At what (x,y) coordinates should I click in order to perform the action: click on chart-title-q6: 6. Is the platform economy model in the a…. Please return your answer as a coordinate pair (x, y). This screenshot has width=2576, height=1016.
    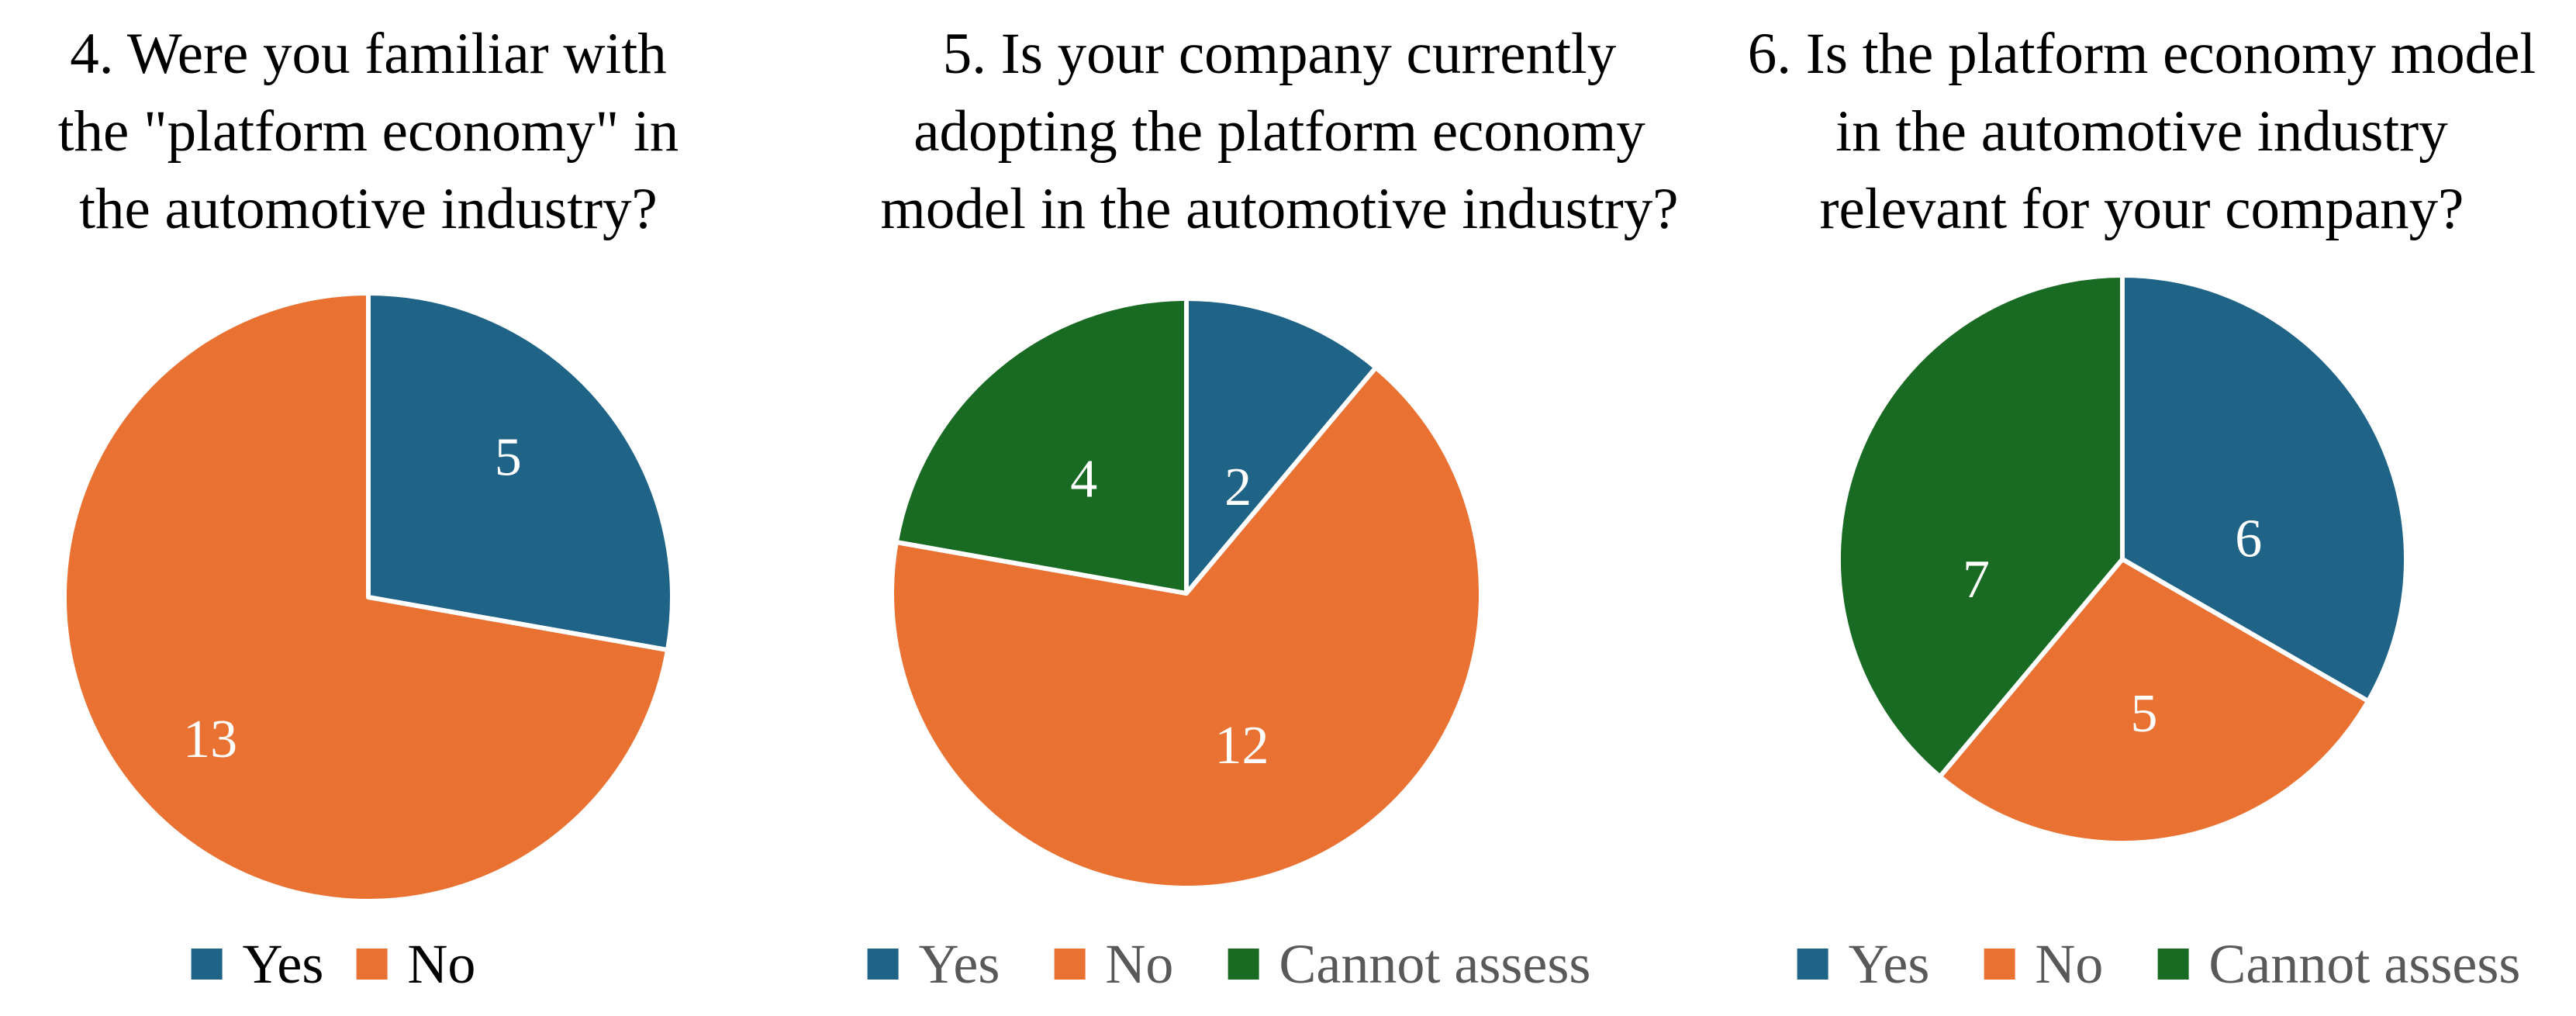
    Looking at the image, I should click on (2141, 132).